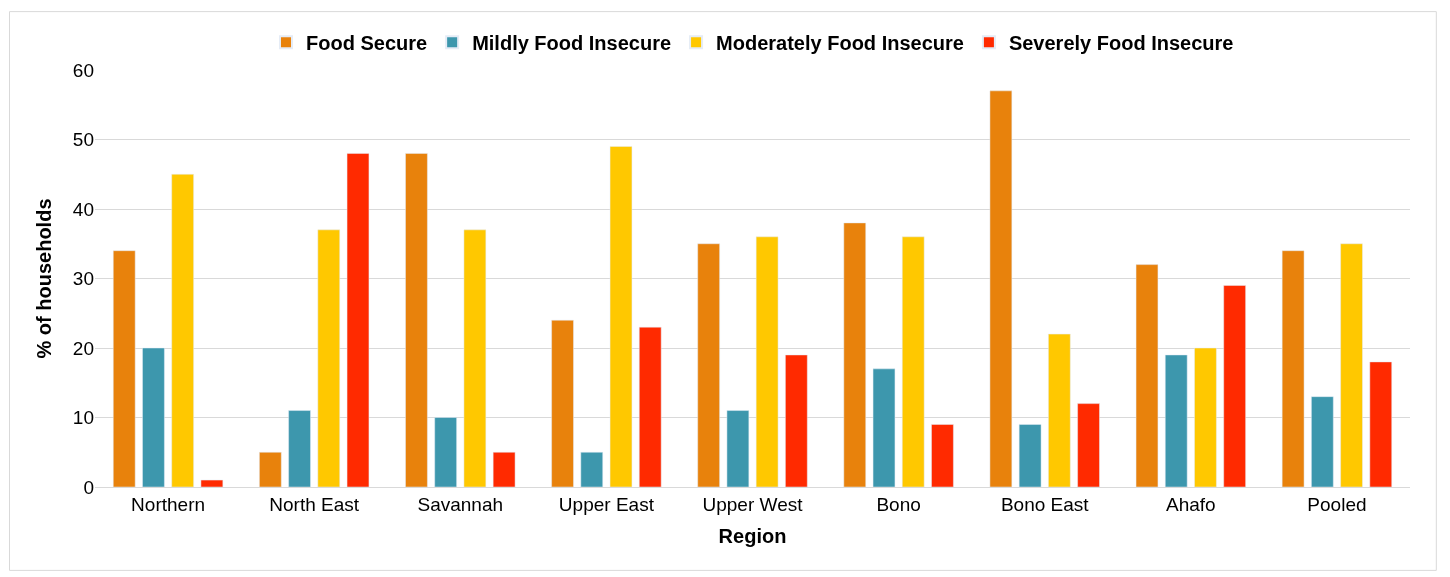 The width and height of the screenshot is (1450, 577). Describe the element at coordinates (83, 70) in the screenshot. I see `y-tick-label: 60` at that location.